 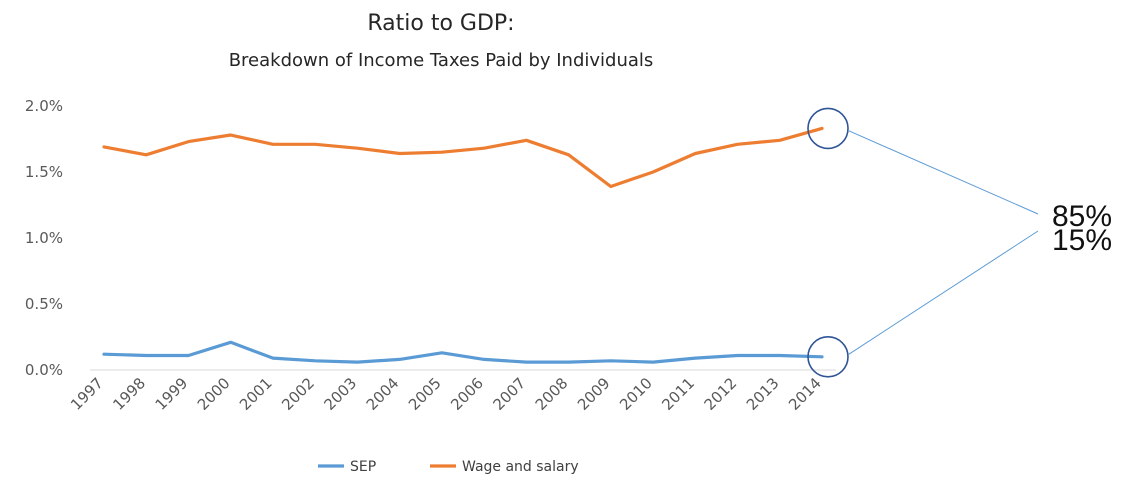 I want to click on x-tick-label: 2001, so click(x=256, y=394).